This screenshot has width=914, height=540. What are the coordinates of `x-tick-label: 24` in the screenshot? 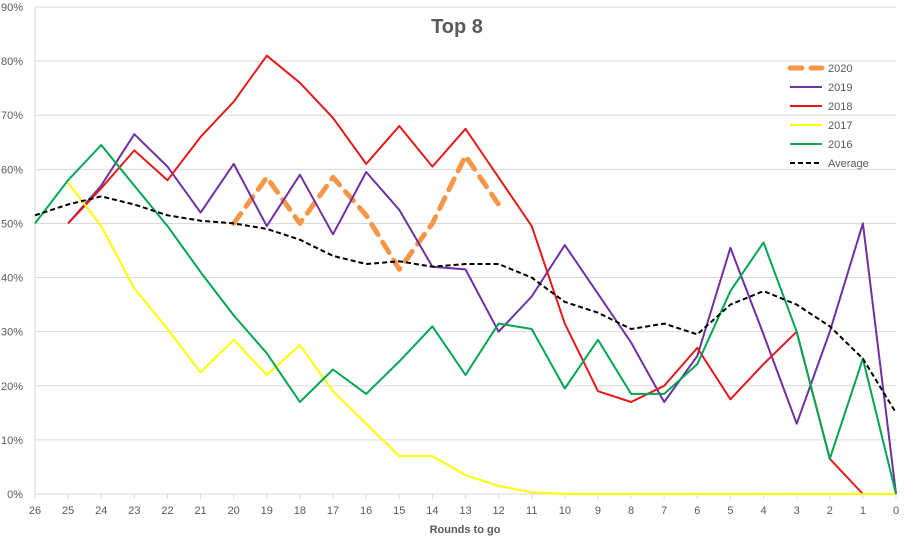 It's located at (101, 511).